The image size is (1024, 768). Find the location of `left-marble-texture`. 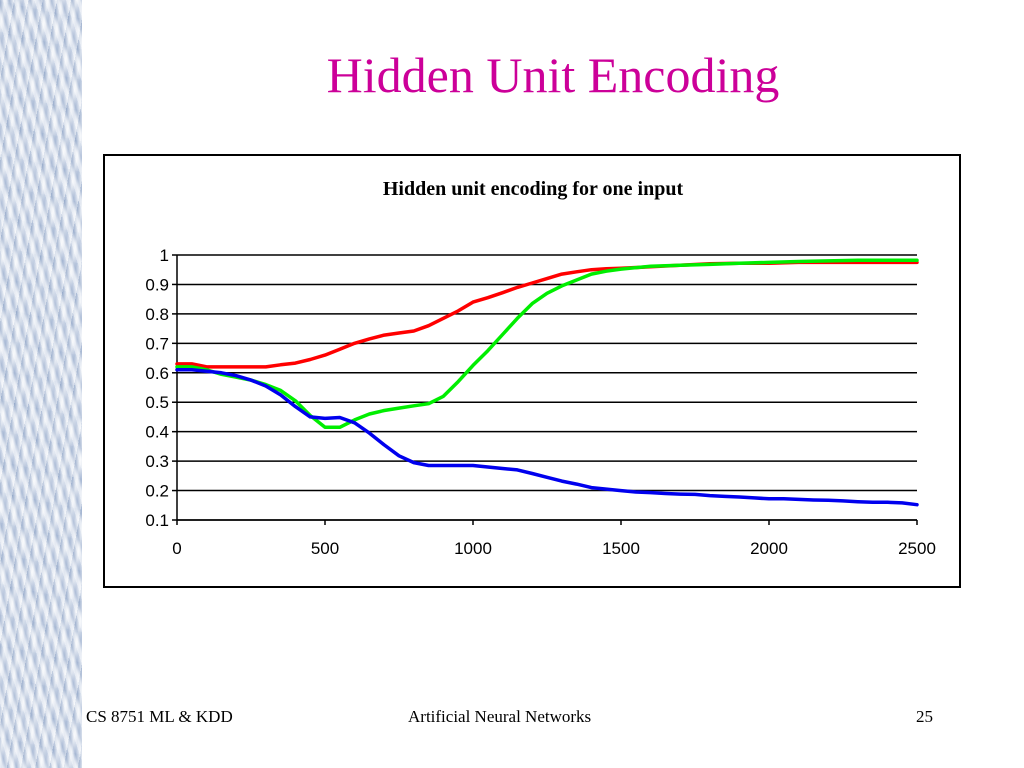

left-marble-texture is located at coordinates (41, 384).